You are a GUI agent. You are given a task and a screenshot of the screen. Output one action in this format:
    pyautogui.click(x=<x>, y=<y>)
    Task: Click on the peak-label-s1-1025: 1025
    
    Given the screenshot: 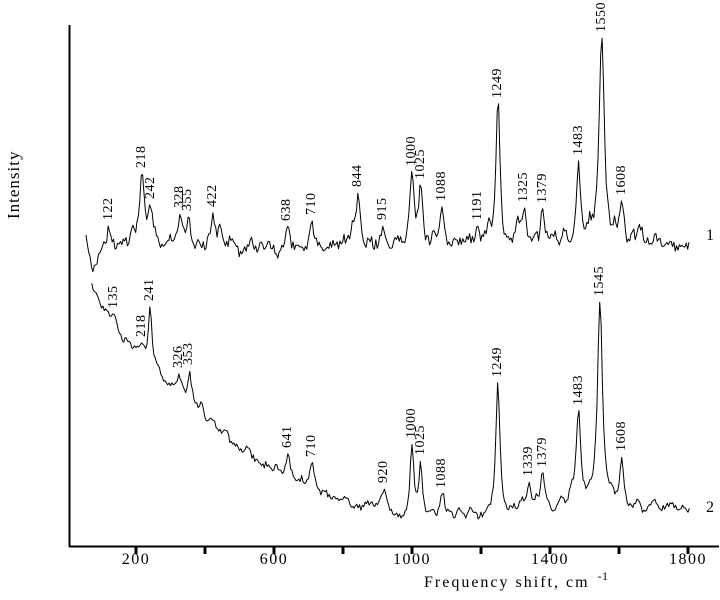 What is the action you would take?
    pyautogui.click(x=420, y=164)
    